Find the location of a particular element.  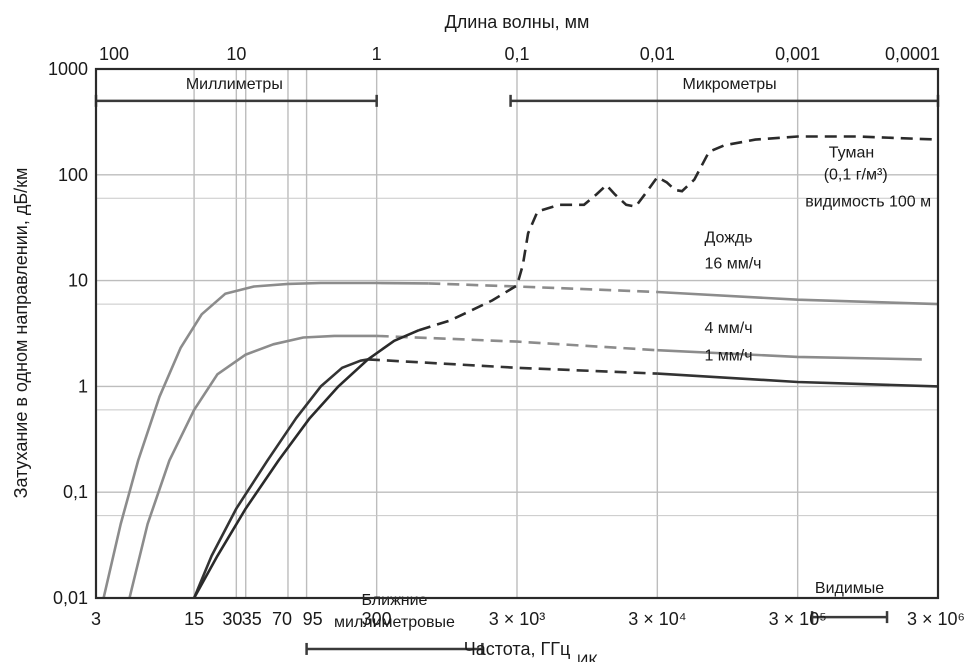

annotation-label: Туман is located at coordinates (851, 153).